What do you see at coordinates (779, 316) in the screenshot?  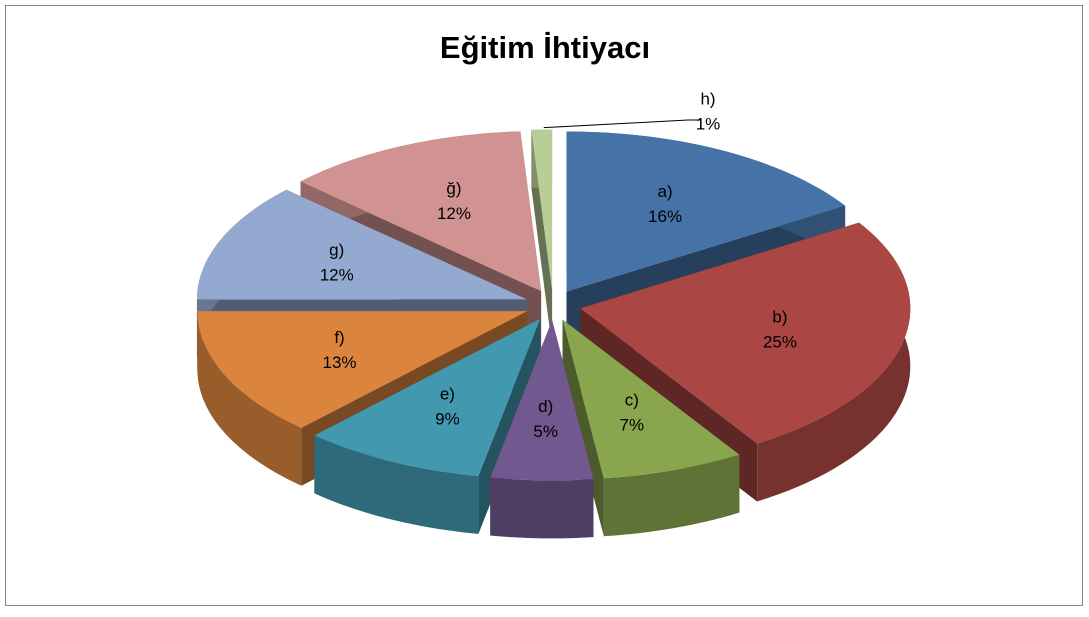 I see `category-label: b)` at bounding box center [779, 316].